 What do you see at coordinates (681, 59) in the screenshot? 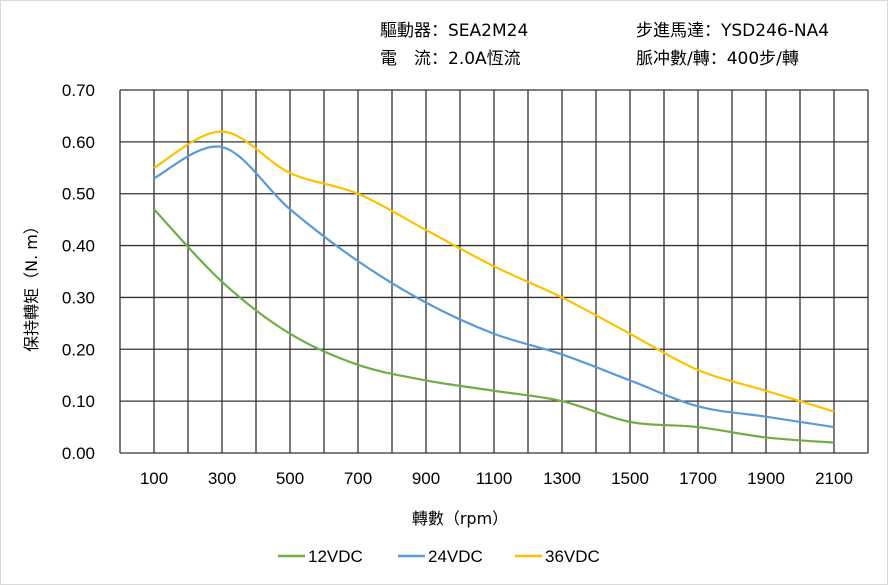
I see `pulses-label: 脈冲數/轉：` at bounding box center [681, 59].